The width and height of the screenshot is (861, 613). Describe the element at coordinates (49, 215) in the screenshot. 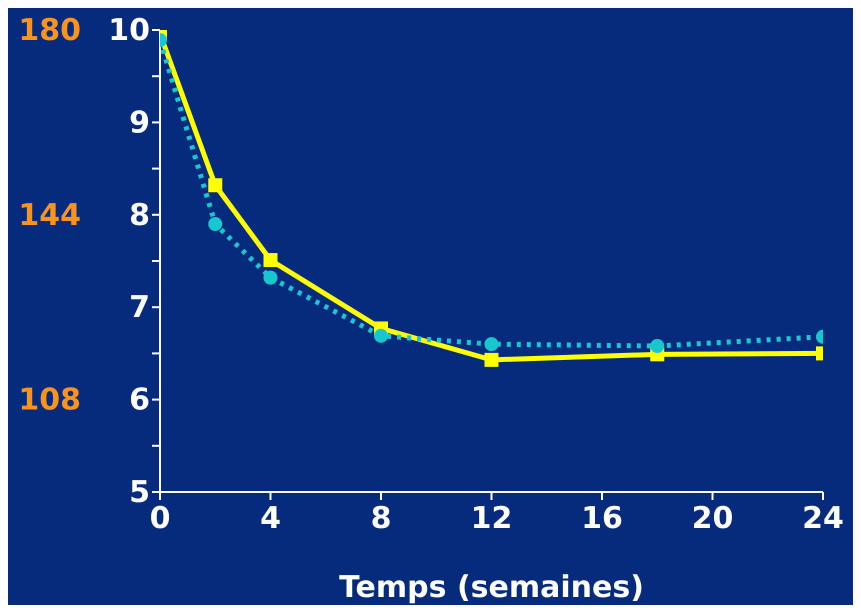

I see `y2-tick-label: 144` at that location.